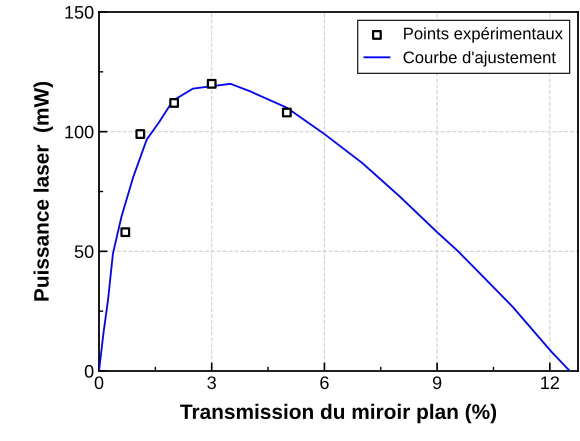  What do you see at coordinates (99, 383) in the screenshot?
I see `x-tick-label: 0` at bounding box center [99, 383].